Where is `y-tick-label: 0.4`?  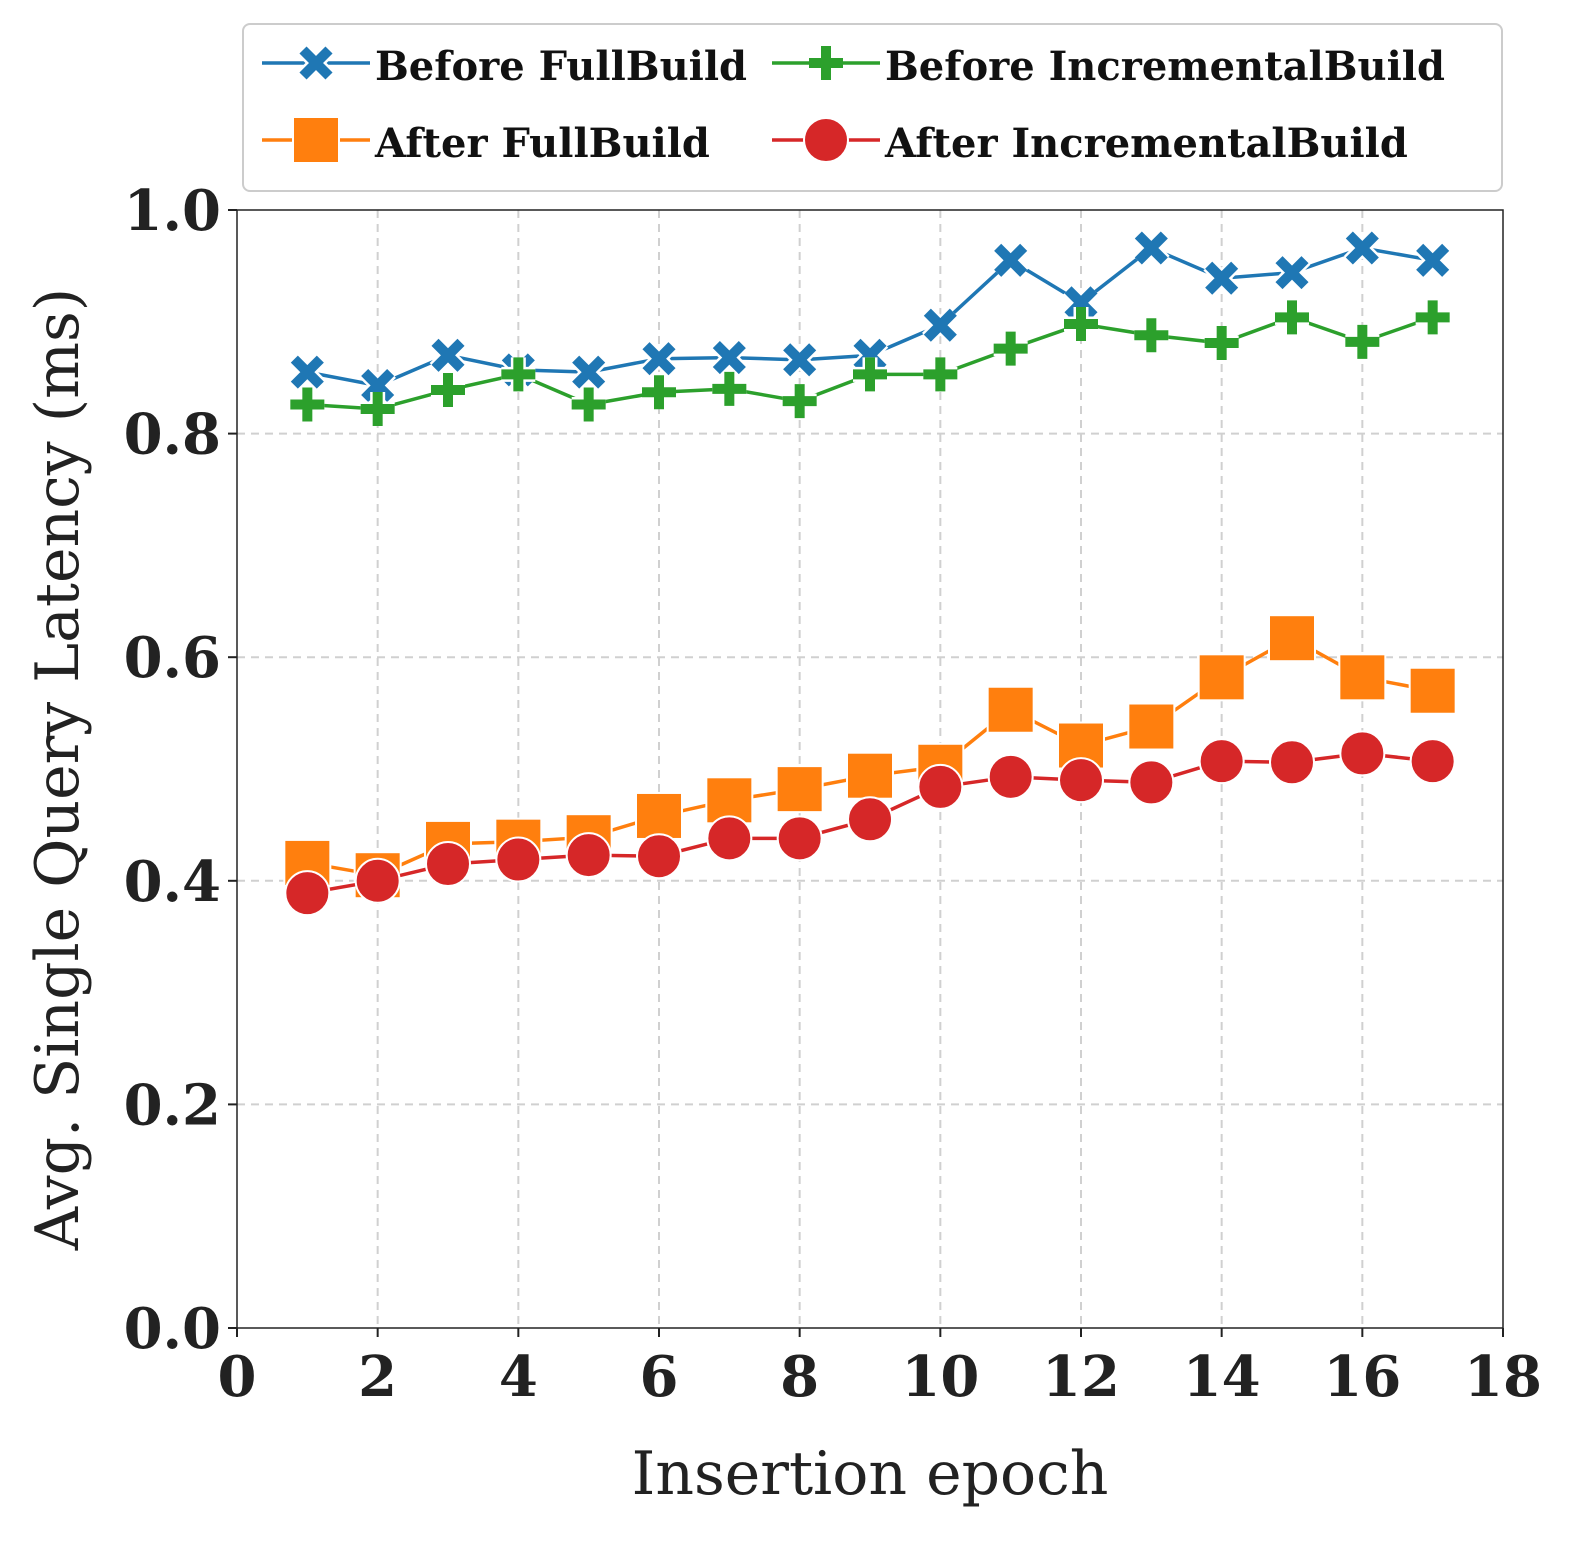 y-tick-label: 0.4 is located at coordinates (172, 882).